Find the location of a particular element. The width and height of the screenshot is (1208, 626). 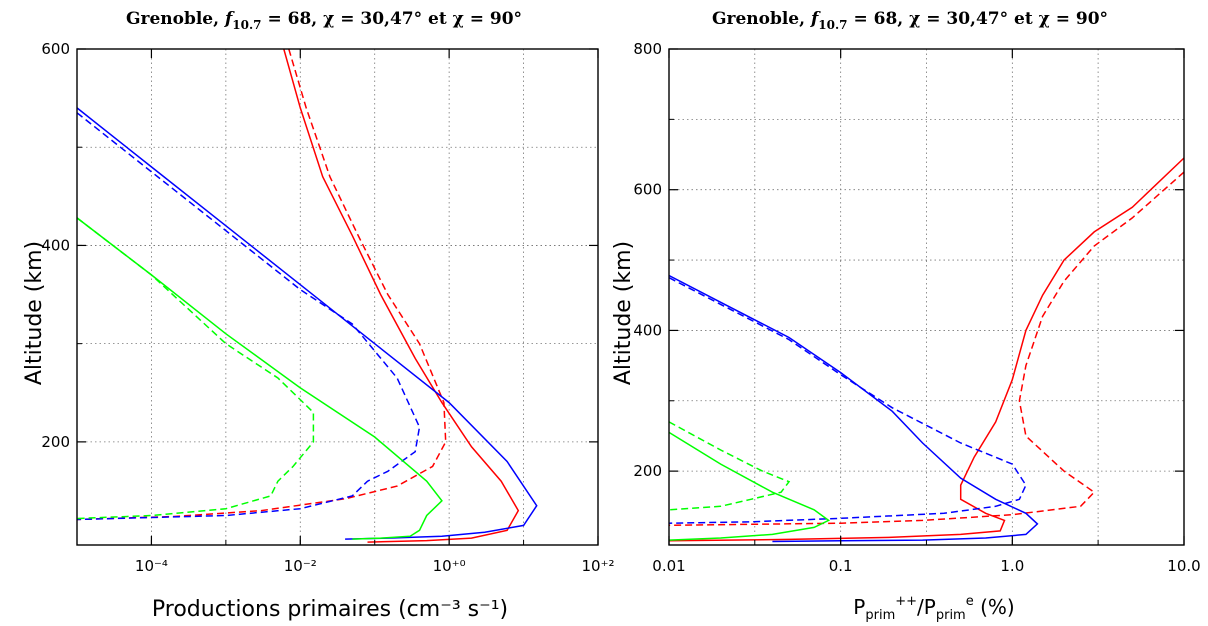

x-tick-label: 10⁻² is located at coordinates (300, 566).